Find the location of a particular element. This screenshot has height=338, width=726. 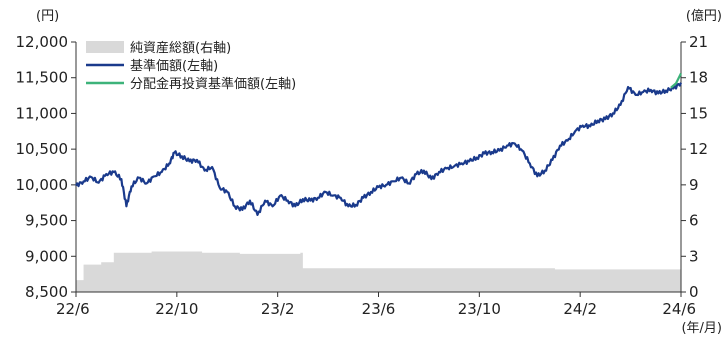

legend: 純資産総額(右軸) 基準価額(左軸) 分配金再投資基準価額(左軸) is located at coordinates (191, 66).